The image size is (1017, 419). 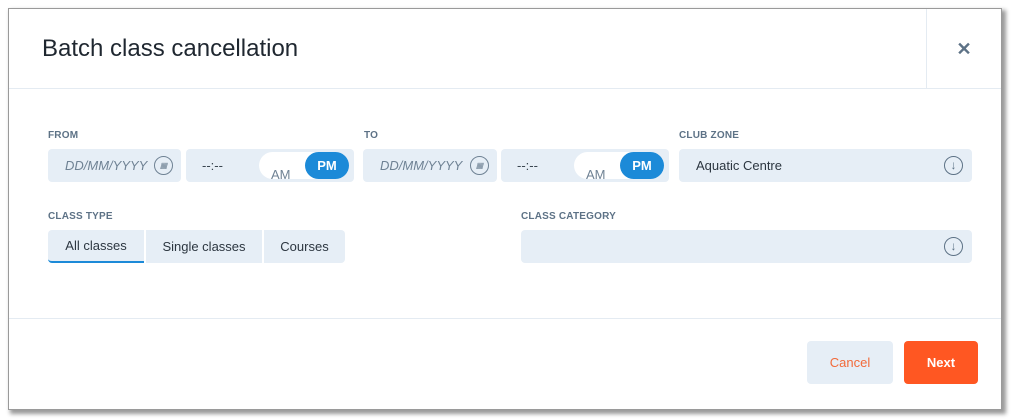 What do you see at coordinates (825, 165) in the screenshot?
I see `club-zone-select: Aquatic Centre ↓` at bounding box center [825, 165].